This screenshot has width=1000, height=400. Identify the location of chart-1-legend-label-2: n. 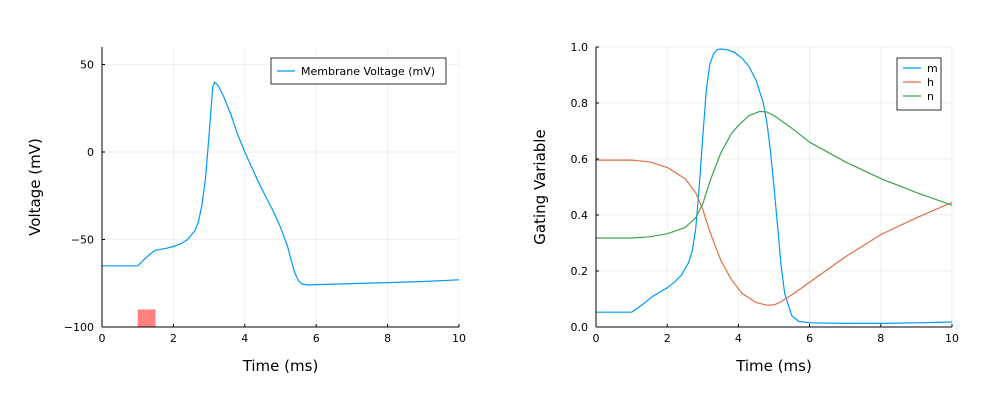
(930, 96).